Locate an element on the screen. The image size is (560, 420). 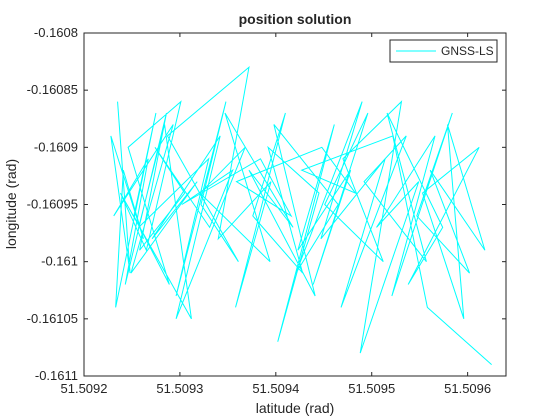
y-tick-label: -0.16105 is located at coordinates (52, 318).